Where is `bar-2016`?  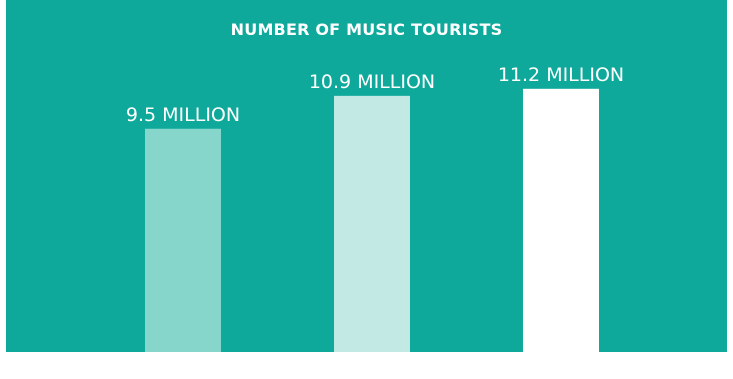 bar-2016 is located at coordinates (183, 240).